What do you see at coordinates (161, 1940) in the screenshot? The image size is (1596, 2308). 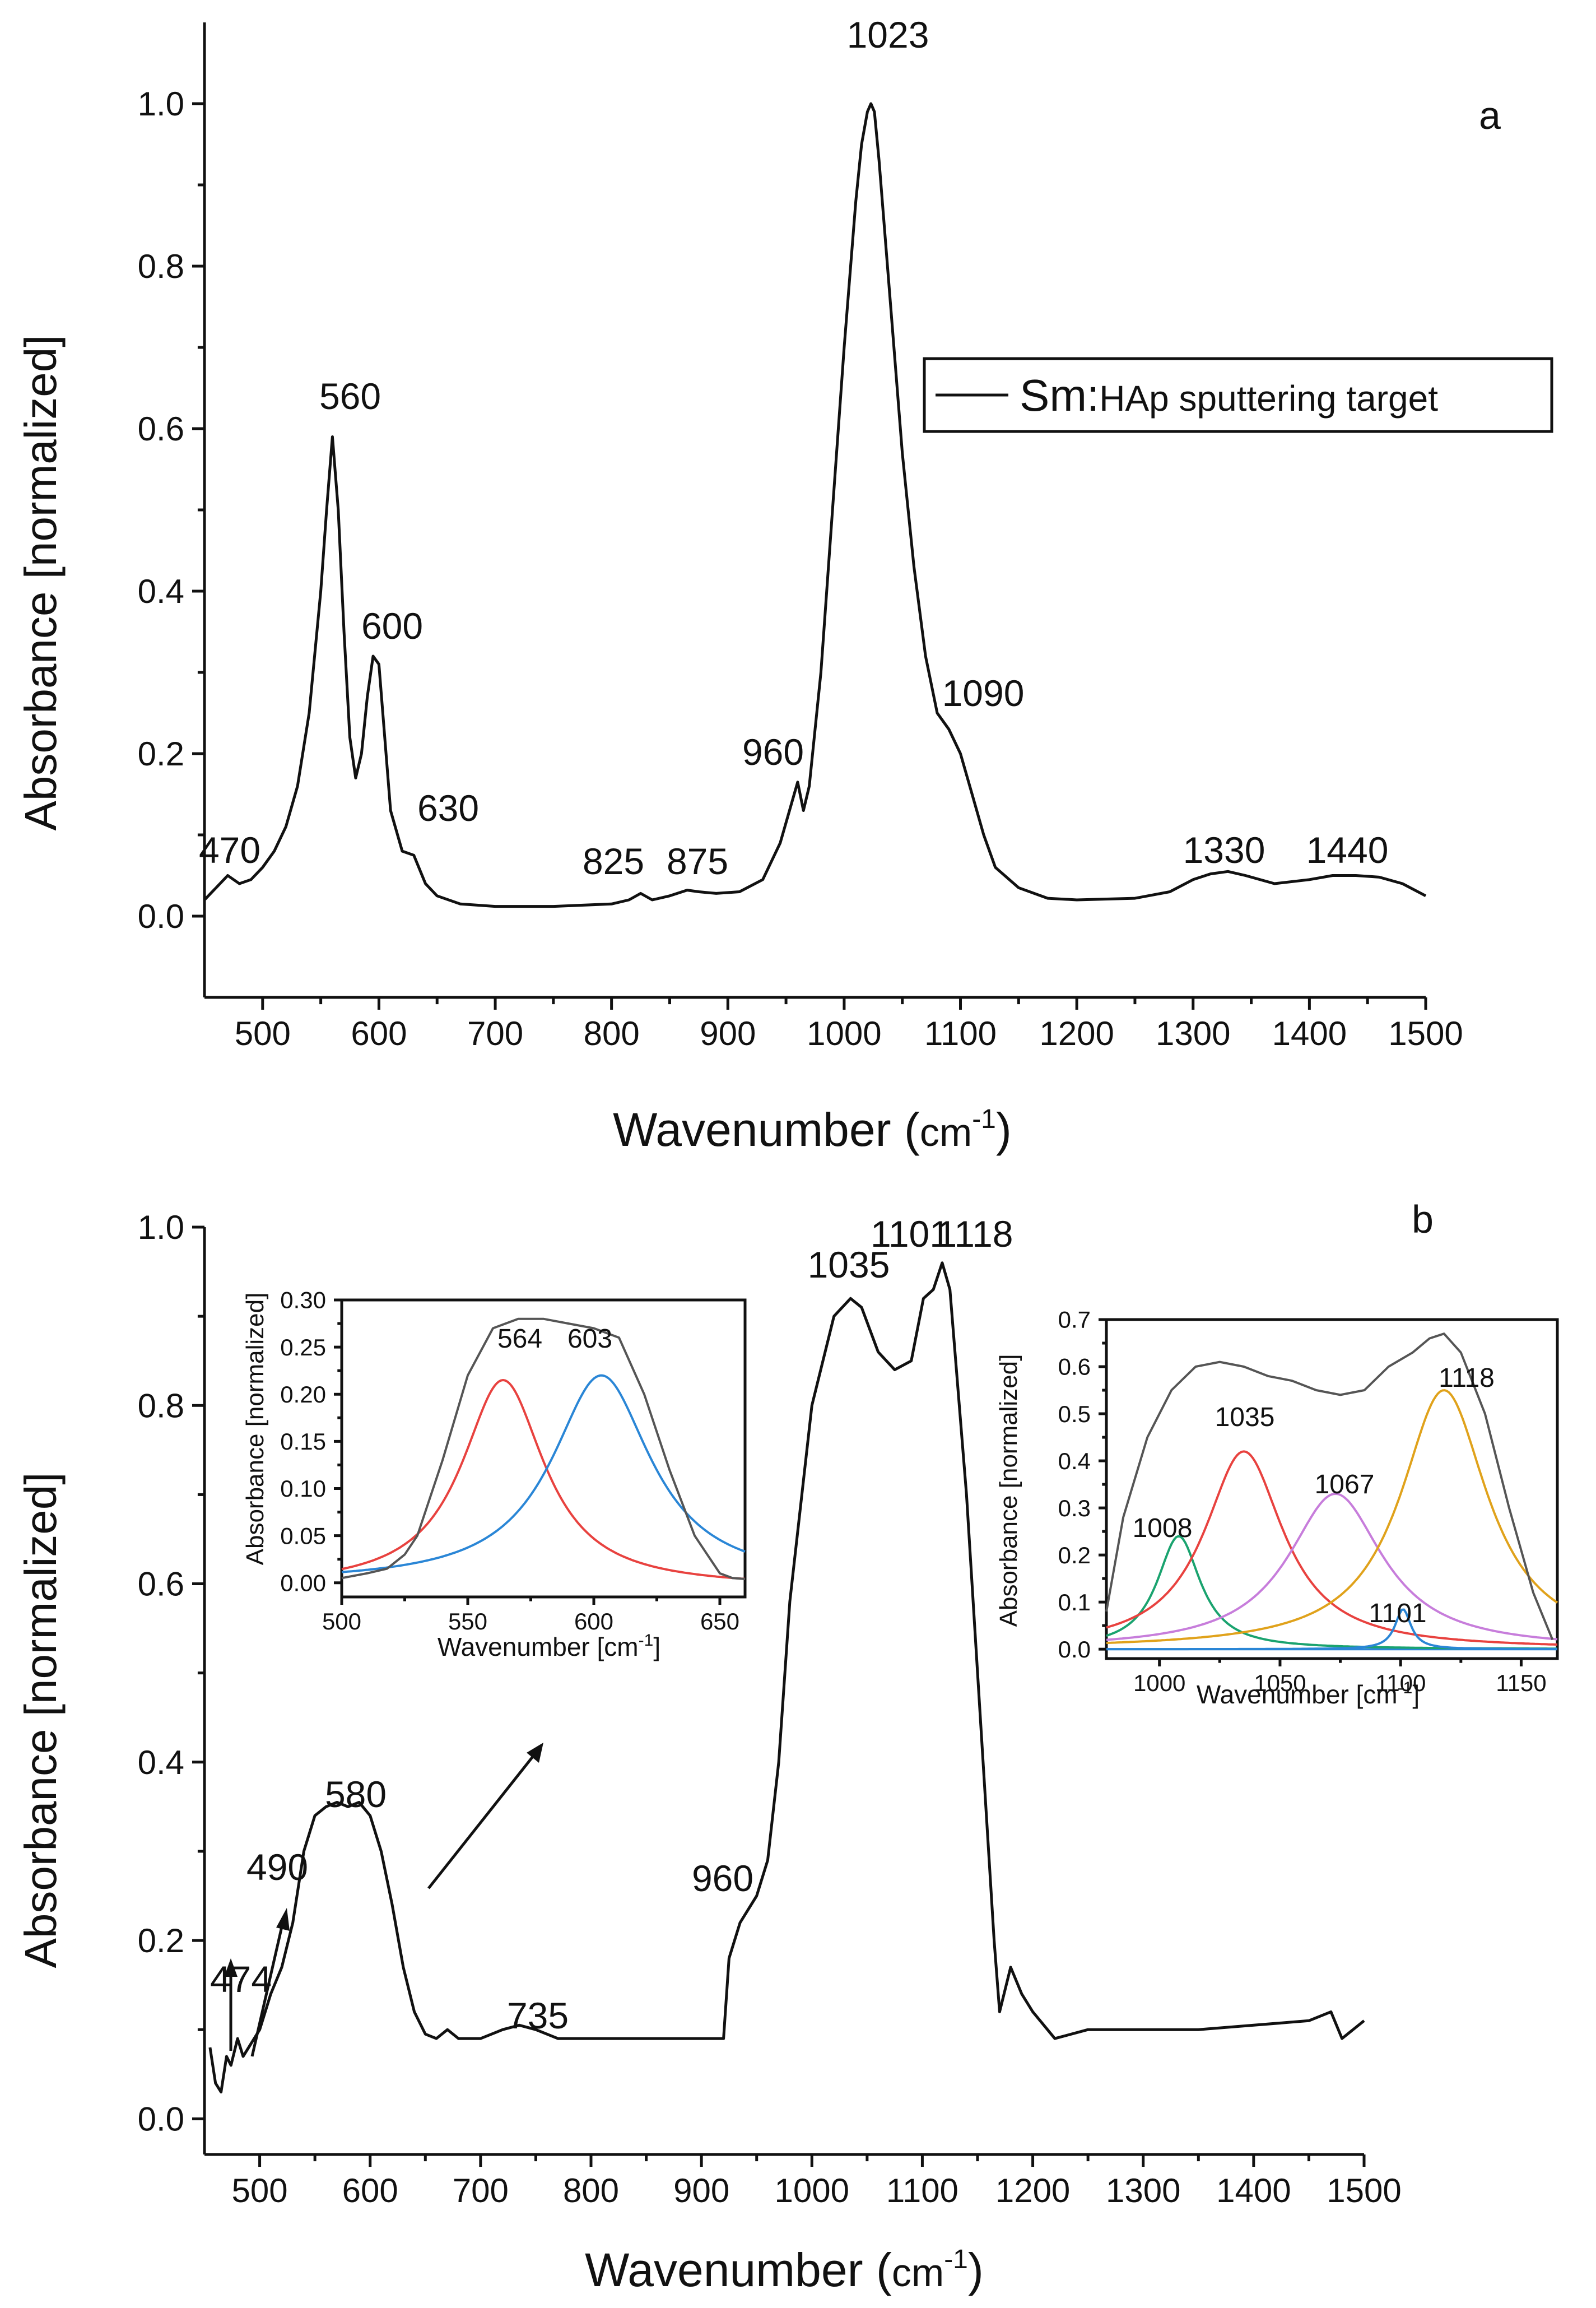 I see `panel-b-ytick-label: 0.2` at bounding box center [161, 1940].